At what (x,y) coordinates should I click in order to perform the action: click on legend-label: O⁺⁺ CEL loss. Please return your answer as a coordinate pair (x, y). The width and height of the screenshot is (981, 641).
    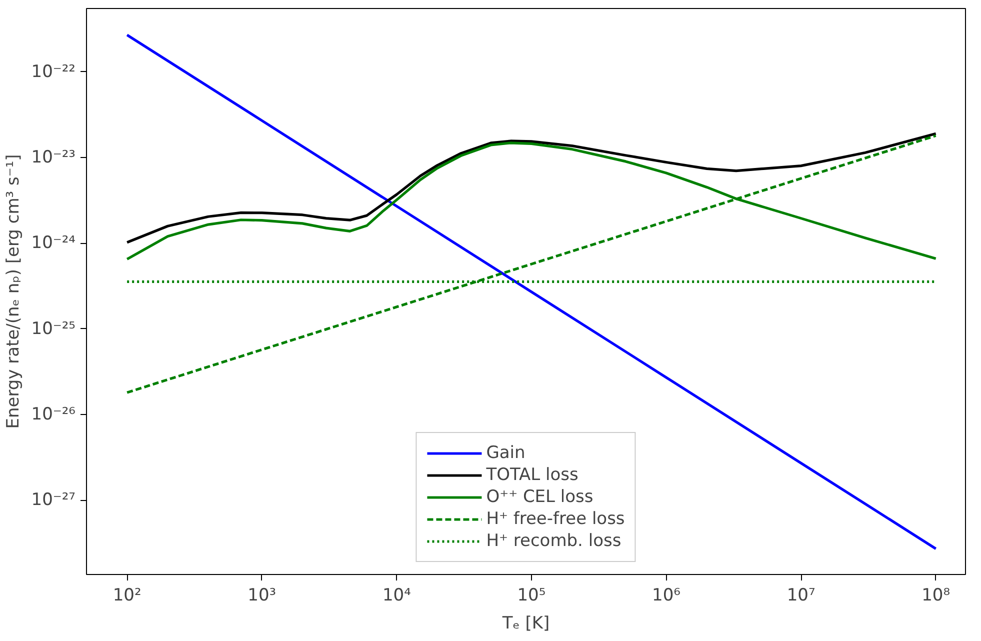
    Looking at the image, I should click on (540, 497).